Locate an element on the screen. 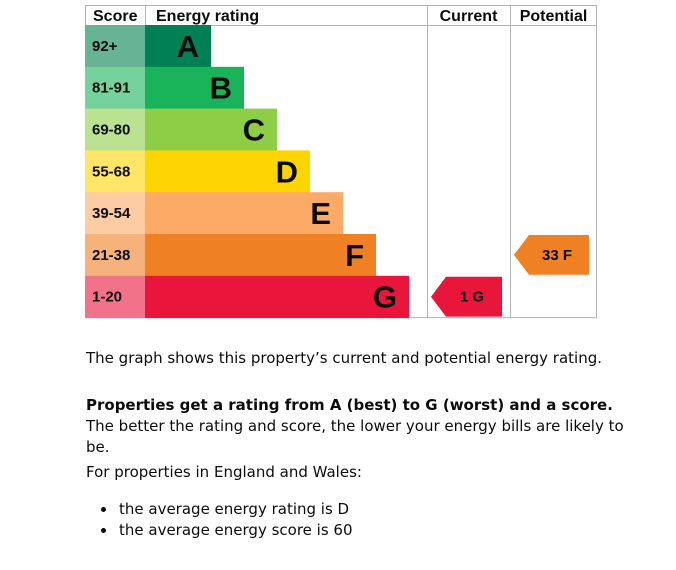 The image size is (676, 570). score-header: Score is located at coordinates (115, 16).